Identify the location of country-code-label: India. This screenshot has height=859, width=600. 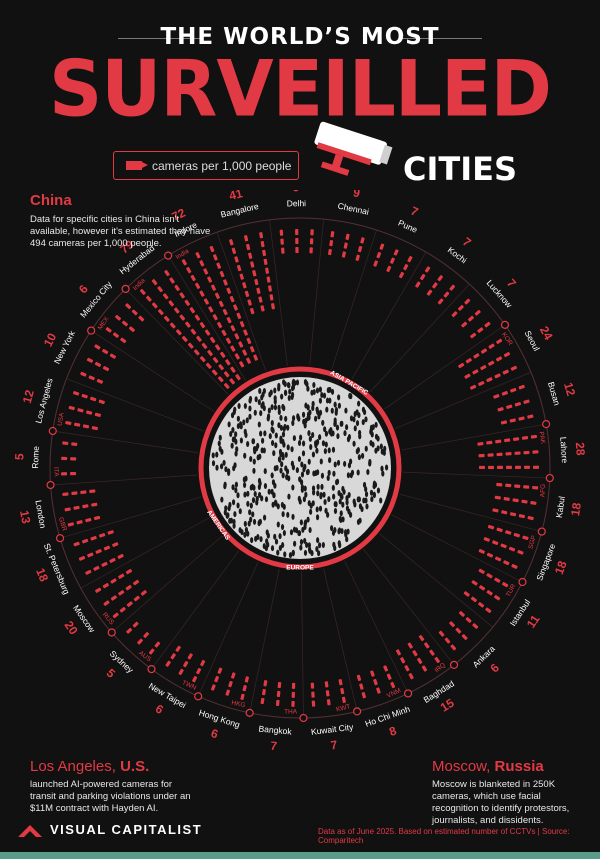
(139, 284).